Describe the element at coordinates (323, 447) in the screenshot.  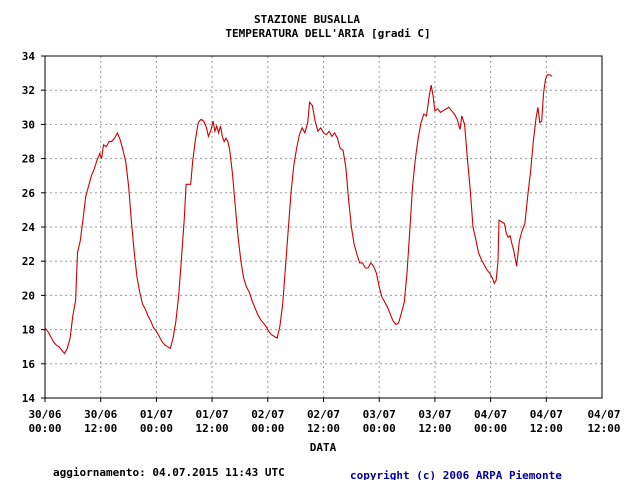
I see `x-axis-label: DATA` at that location.